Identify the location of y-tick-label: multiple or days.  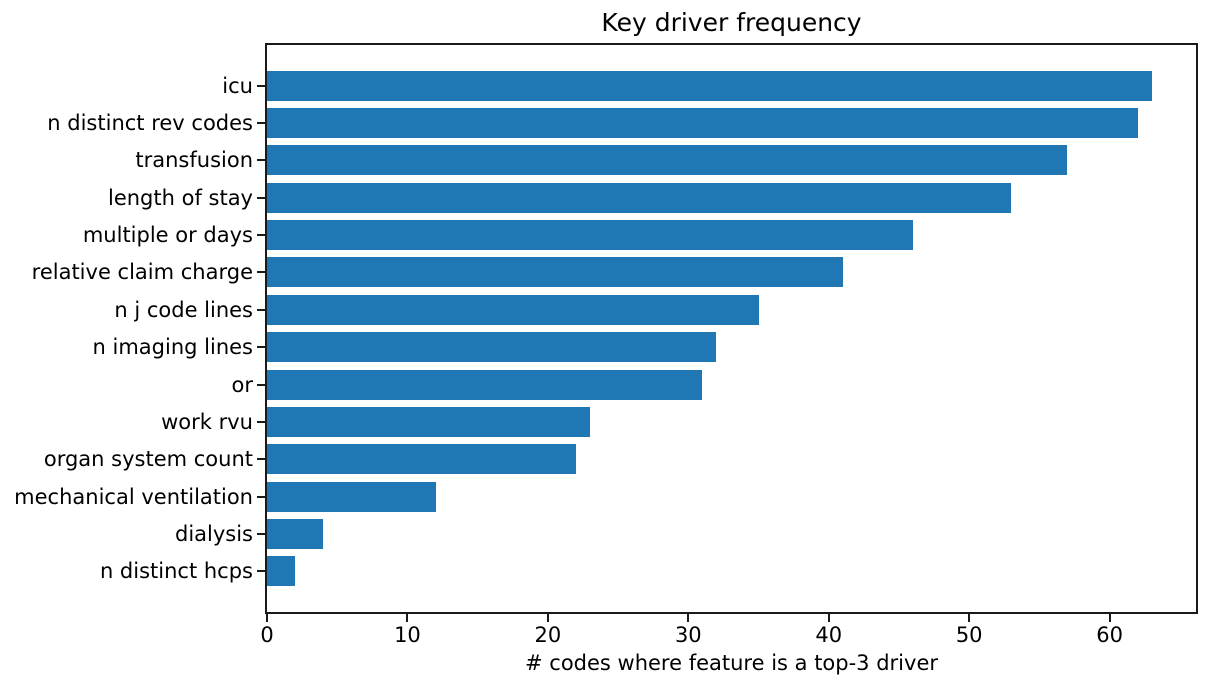
(167, 235).